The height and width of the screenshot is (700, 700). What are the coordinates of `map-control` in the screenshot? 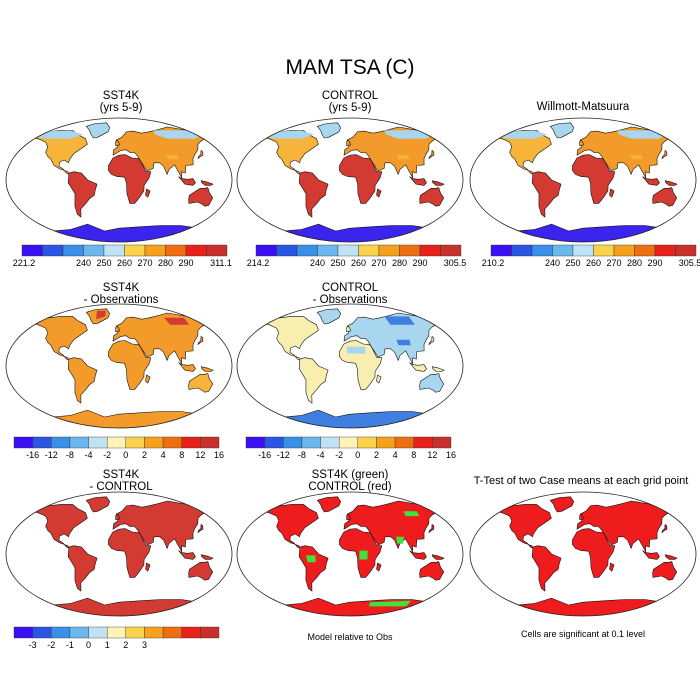 It's located at (350, 180).